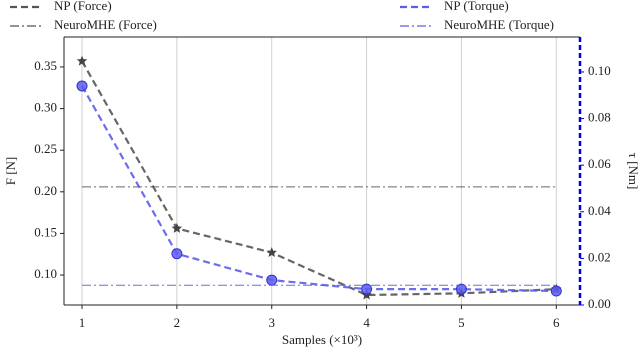 Image resolution: width=640 pixels, height=352 pixels. What do you see at coordinates (556, 322) in the screenshot?
I see `x-tick-label: 6` at bounding box center [556, 322].